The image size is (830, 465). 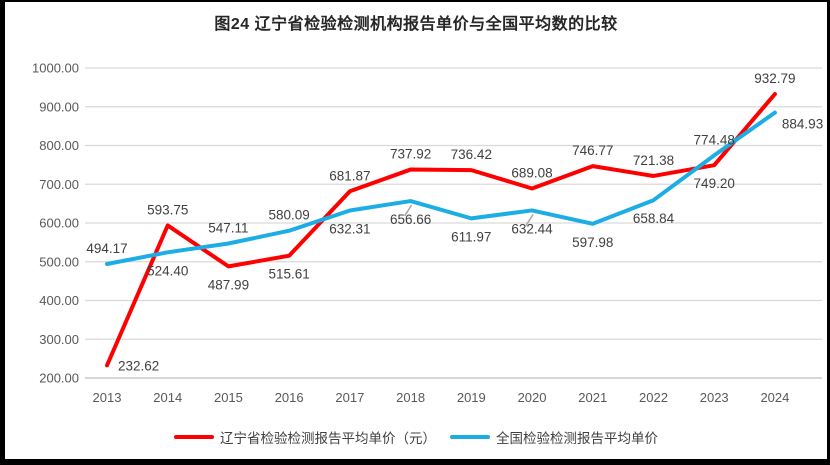 I want to click on svg-text: 658.84, so click(x=654, y=218).